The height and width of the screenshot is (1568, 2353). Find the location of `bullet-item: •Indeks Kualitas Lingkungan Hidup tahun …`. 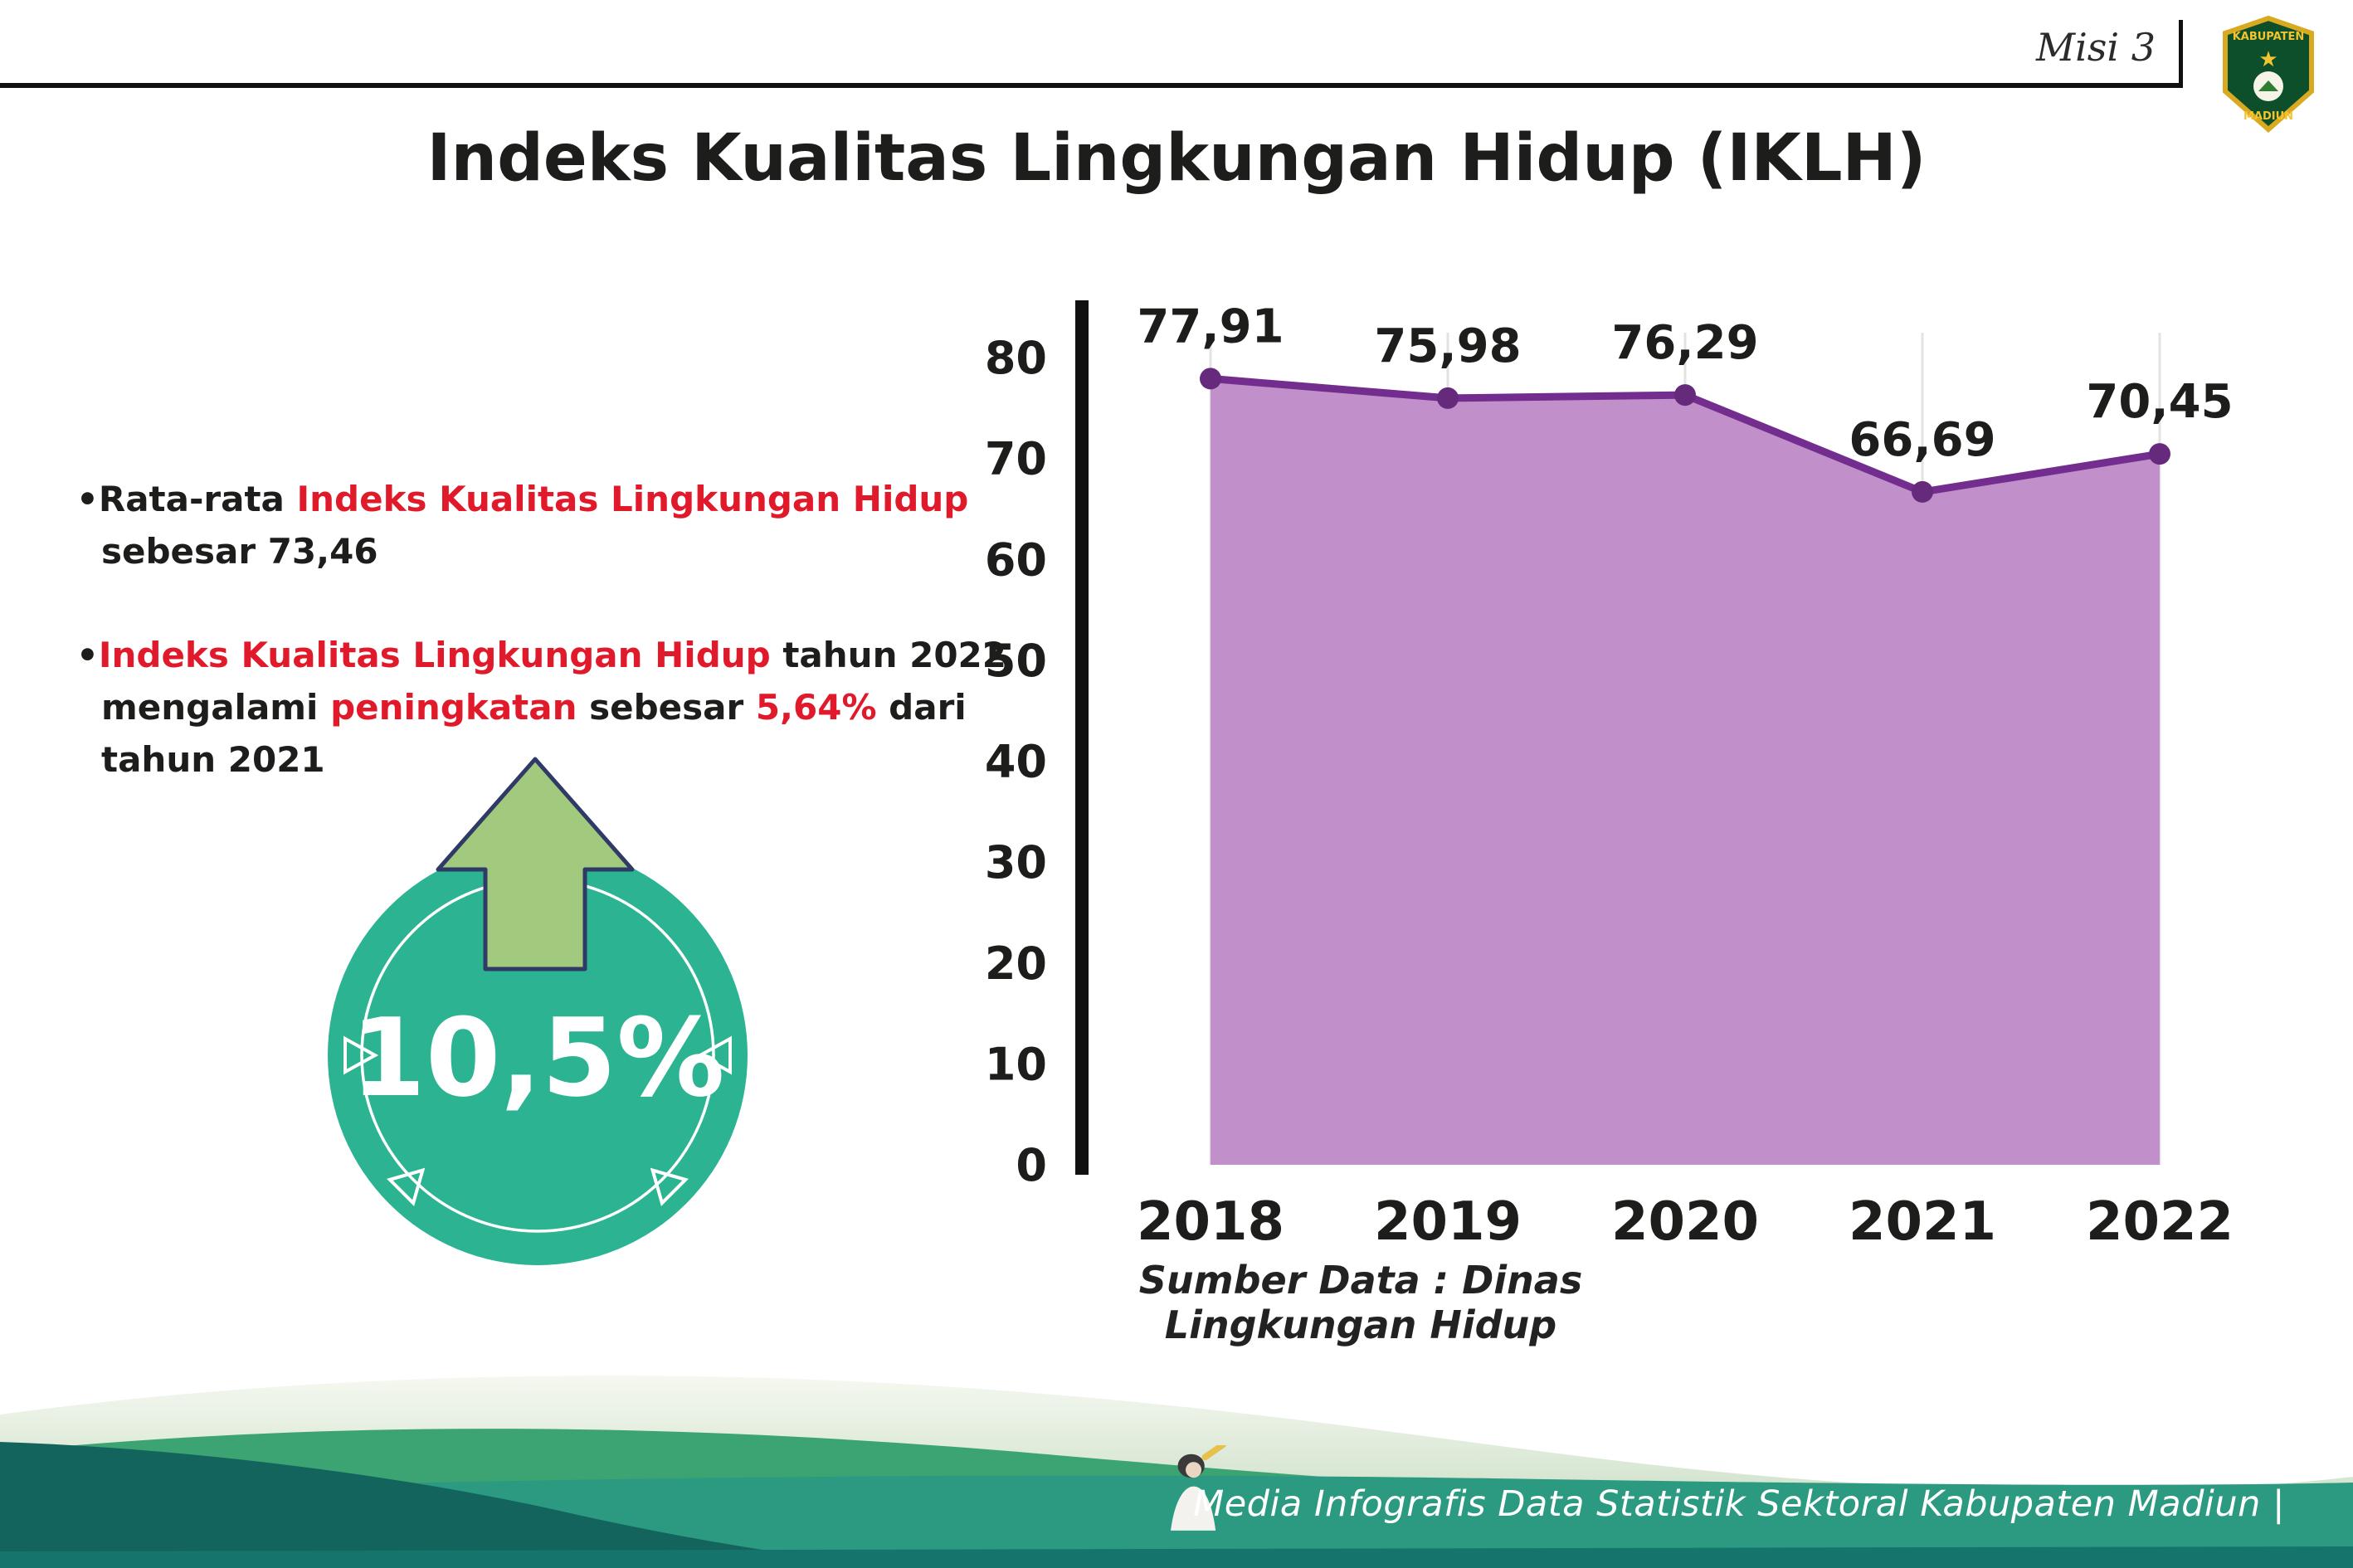

bullet-item: •Indeks Kualitas Lingkungan Hidup tahun … is located at coordinates (570, 707).